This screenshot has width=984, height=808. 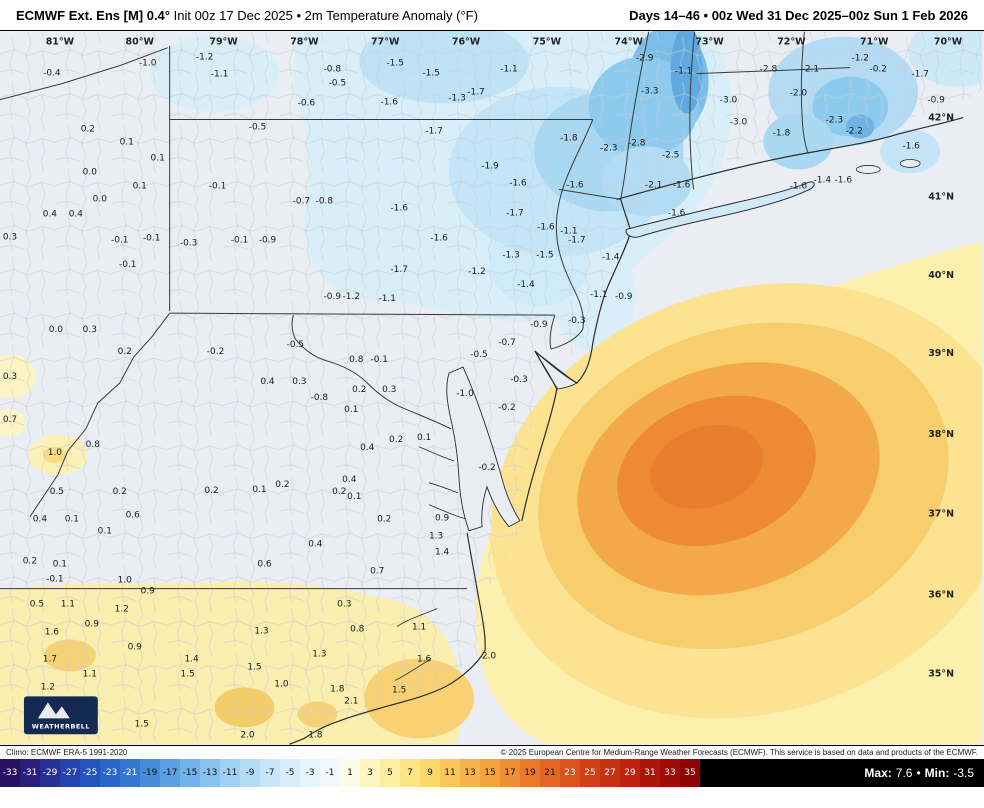 What do you see at coordinates (791, 42) in the screenshot?
I see `longitude-label: 72°W` at bounding box center [791, 42].